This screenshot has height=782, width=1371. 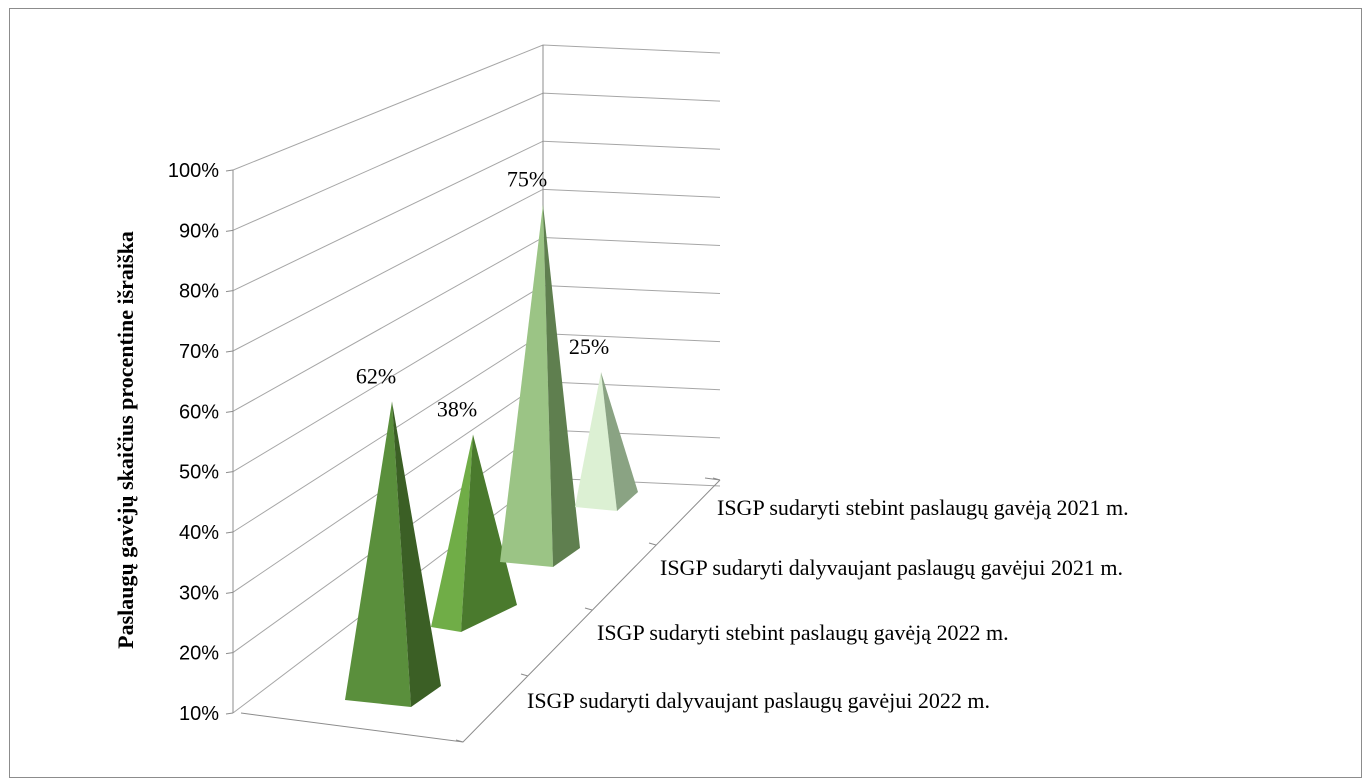 I want to click on y-tick-label: 70%, so click(x=199, y=352).